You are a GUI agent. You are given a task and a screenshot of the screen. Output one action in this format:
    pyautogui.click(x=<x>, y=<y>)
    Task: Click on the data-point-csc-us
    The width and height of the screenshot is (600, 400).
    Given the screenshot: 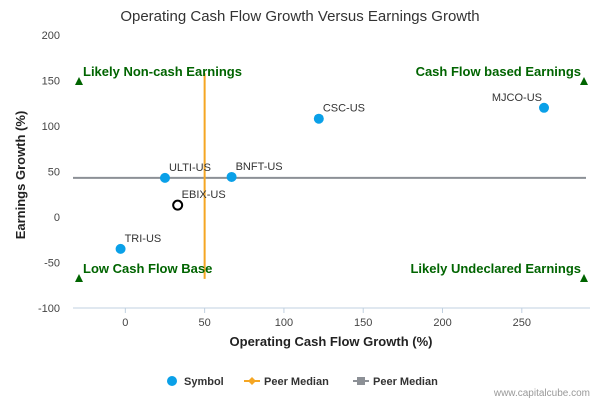 What is the action you would take?
    pyautogui.click(x=318, y=118)
    